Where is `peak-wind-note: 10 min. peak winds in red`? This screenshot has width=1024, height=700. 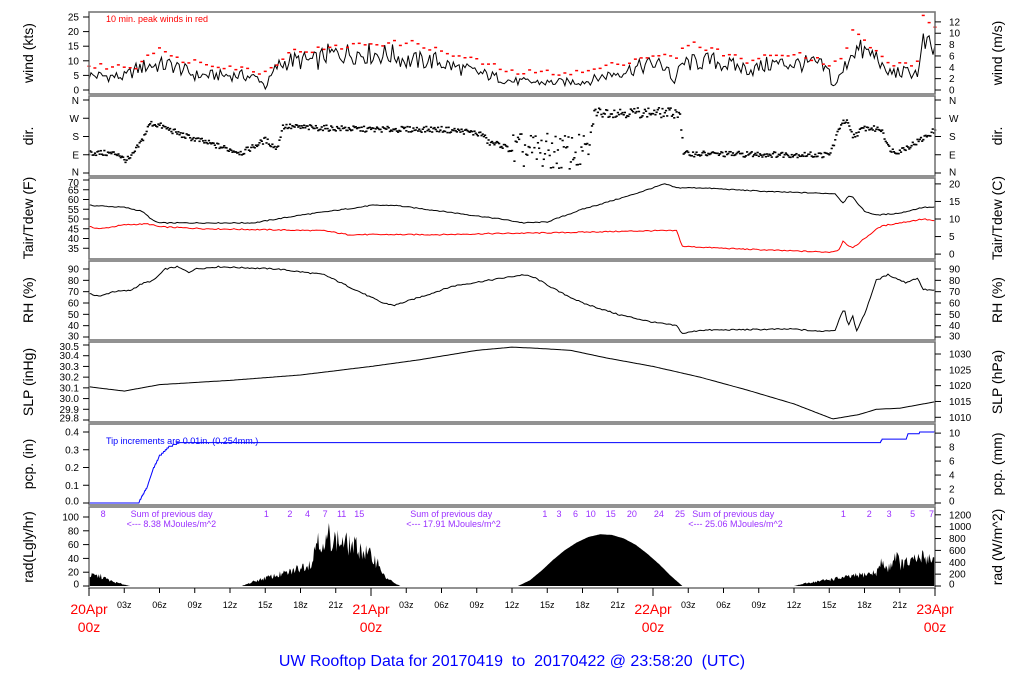 peak-wind-note: 10 min. peak winds in red is located at coordinates (157, 19).